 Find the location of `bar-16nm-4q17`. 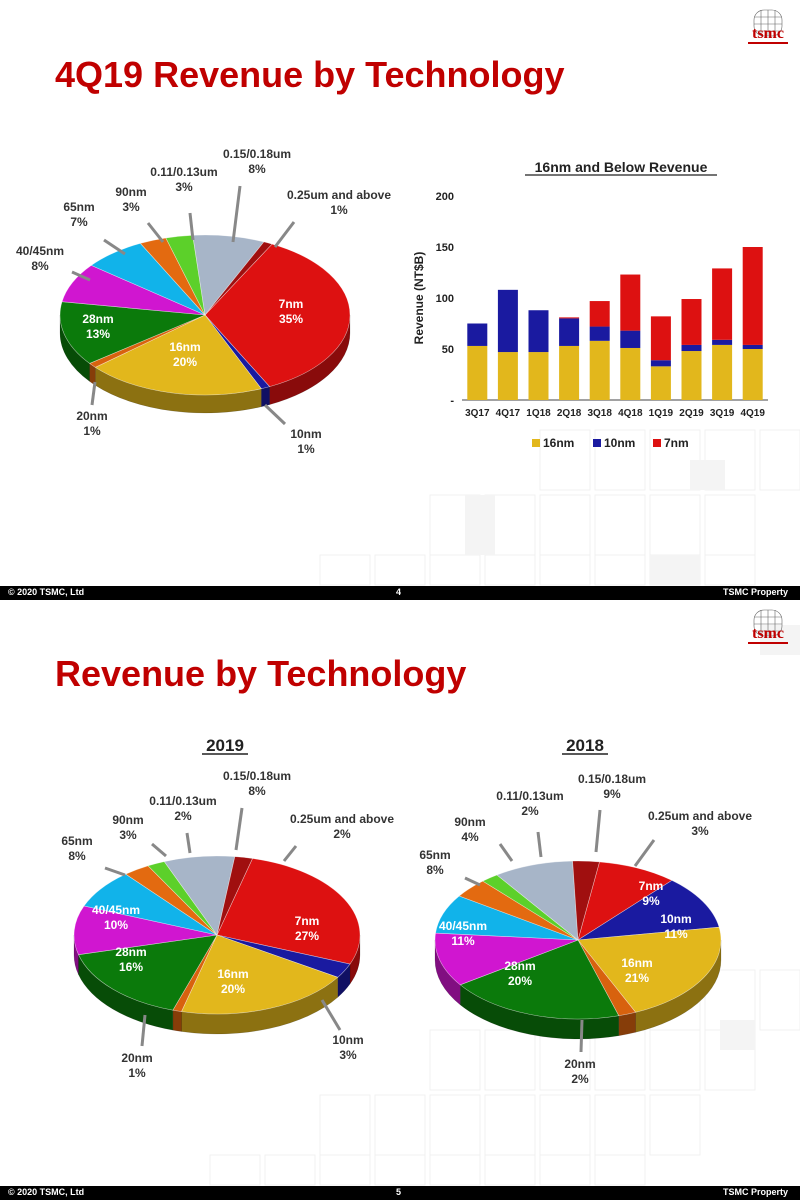

bar-16nm-4q17 is located at coordinates (507, 376).